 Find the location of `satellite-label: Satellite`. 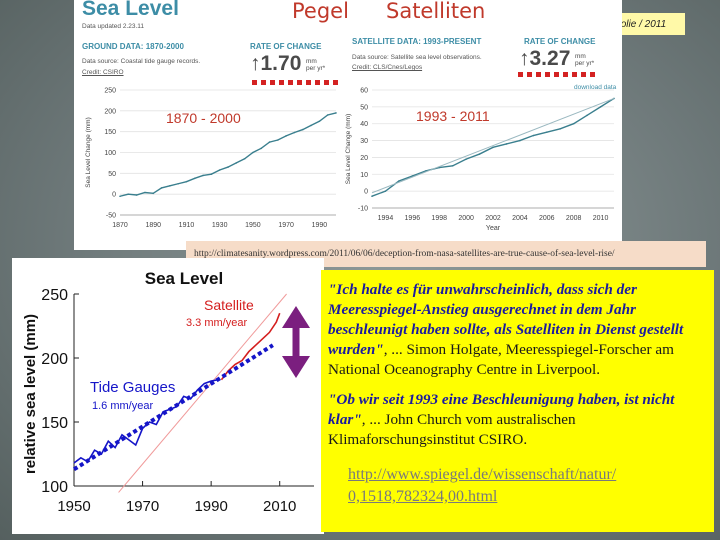

satellite-label: Satellite is located at coordinates (229, 305).